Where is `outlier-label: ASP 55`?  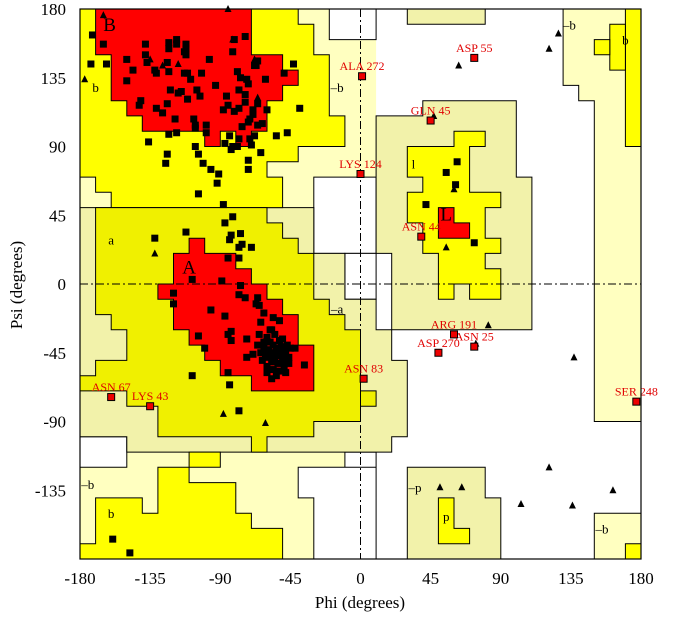
outlier-label: ASP 55 is located at coordinates (474, 48).